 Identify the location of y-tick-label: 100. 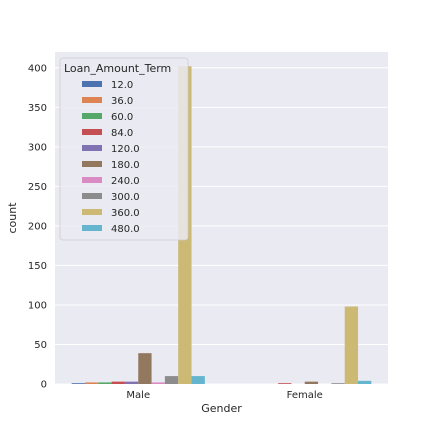
(37, 305).